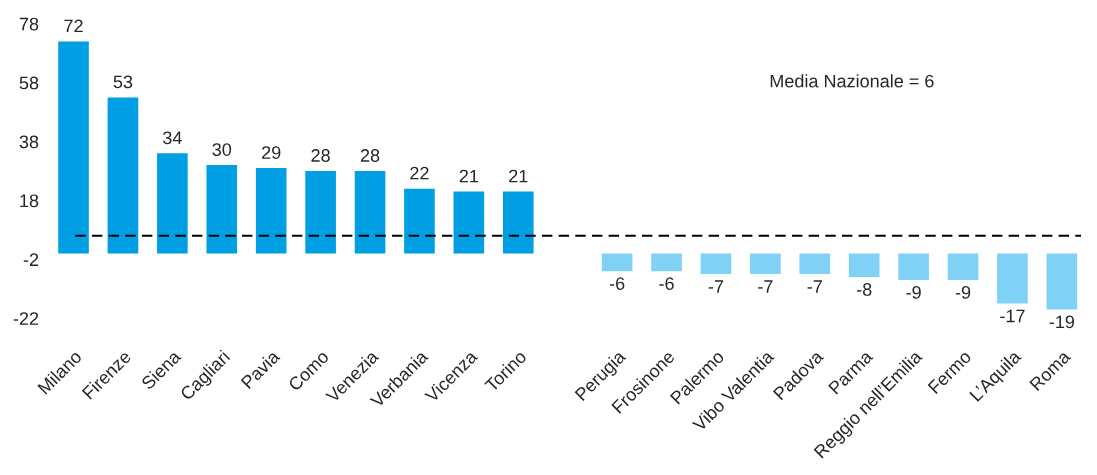 This screenshot has width=1097, height=475. What do you see at coordinates (29, 201) in the screenshot?
I see `y-tick-label: 18` at bounding box center [29, 201].